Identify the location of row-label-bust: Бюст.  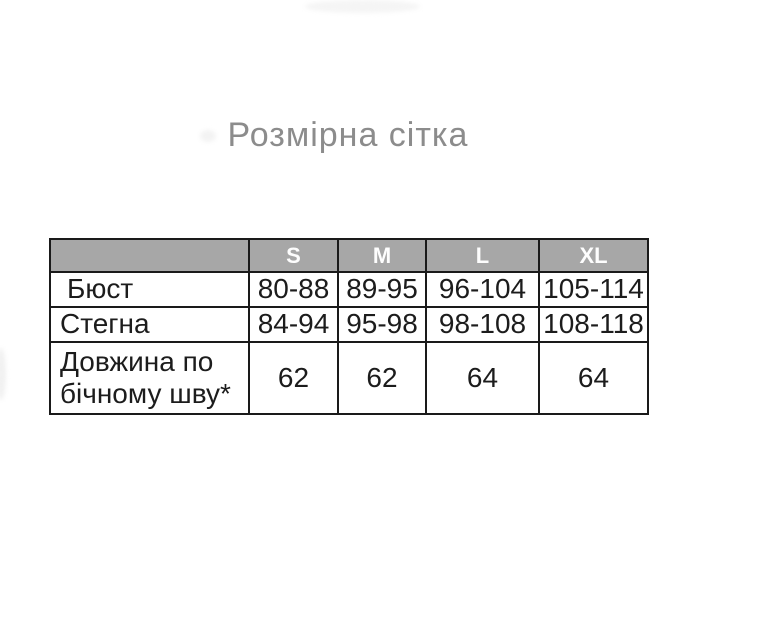
(149, 289).